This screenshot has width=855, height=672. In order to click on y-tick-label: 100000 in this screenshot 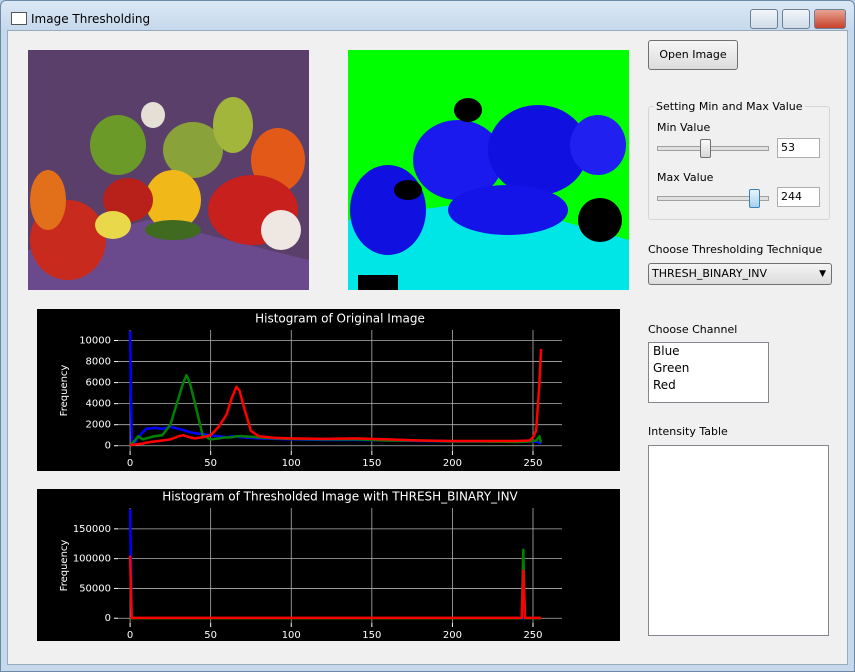, I will do `click(92, 559)`.